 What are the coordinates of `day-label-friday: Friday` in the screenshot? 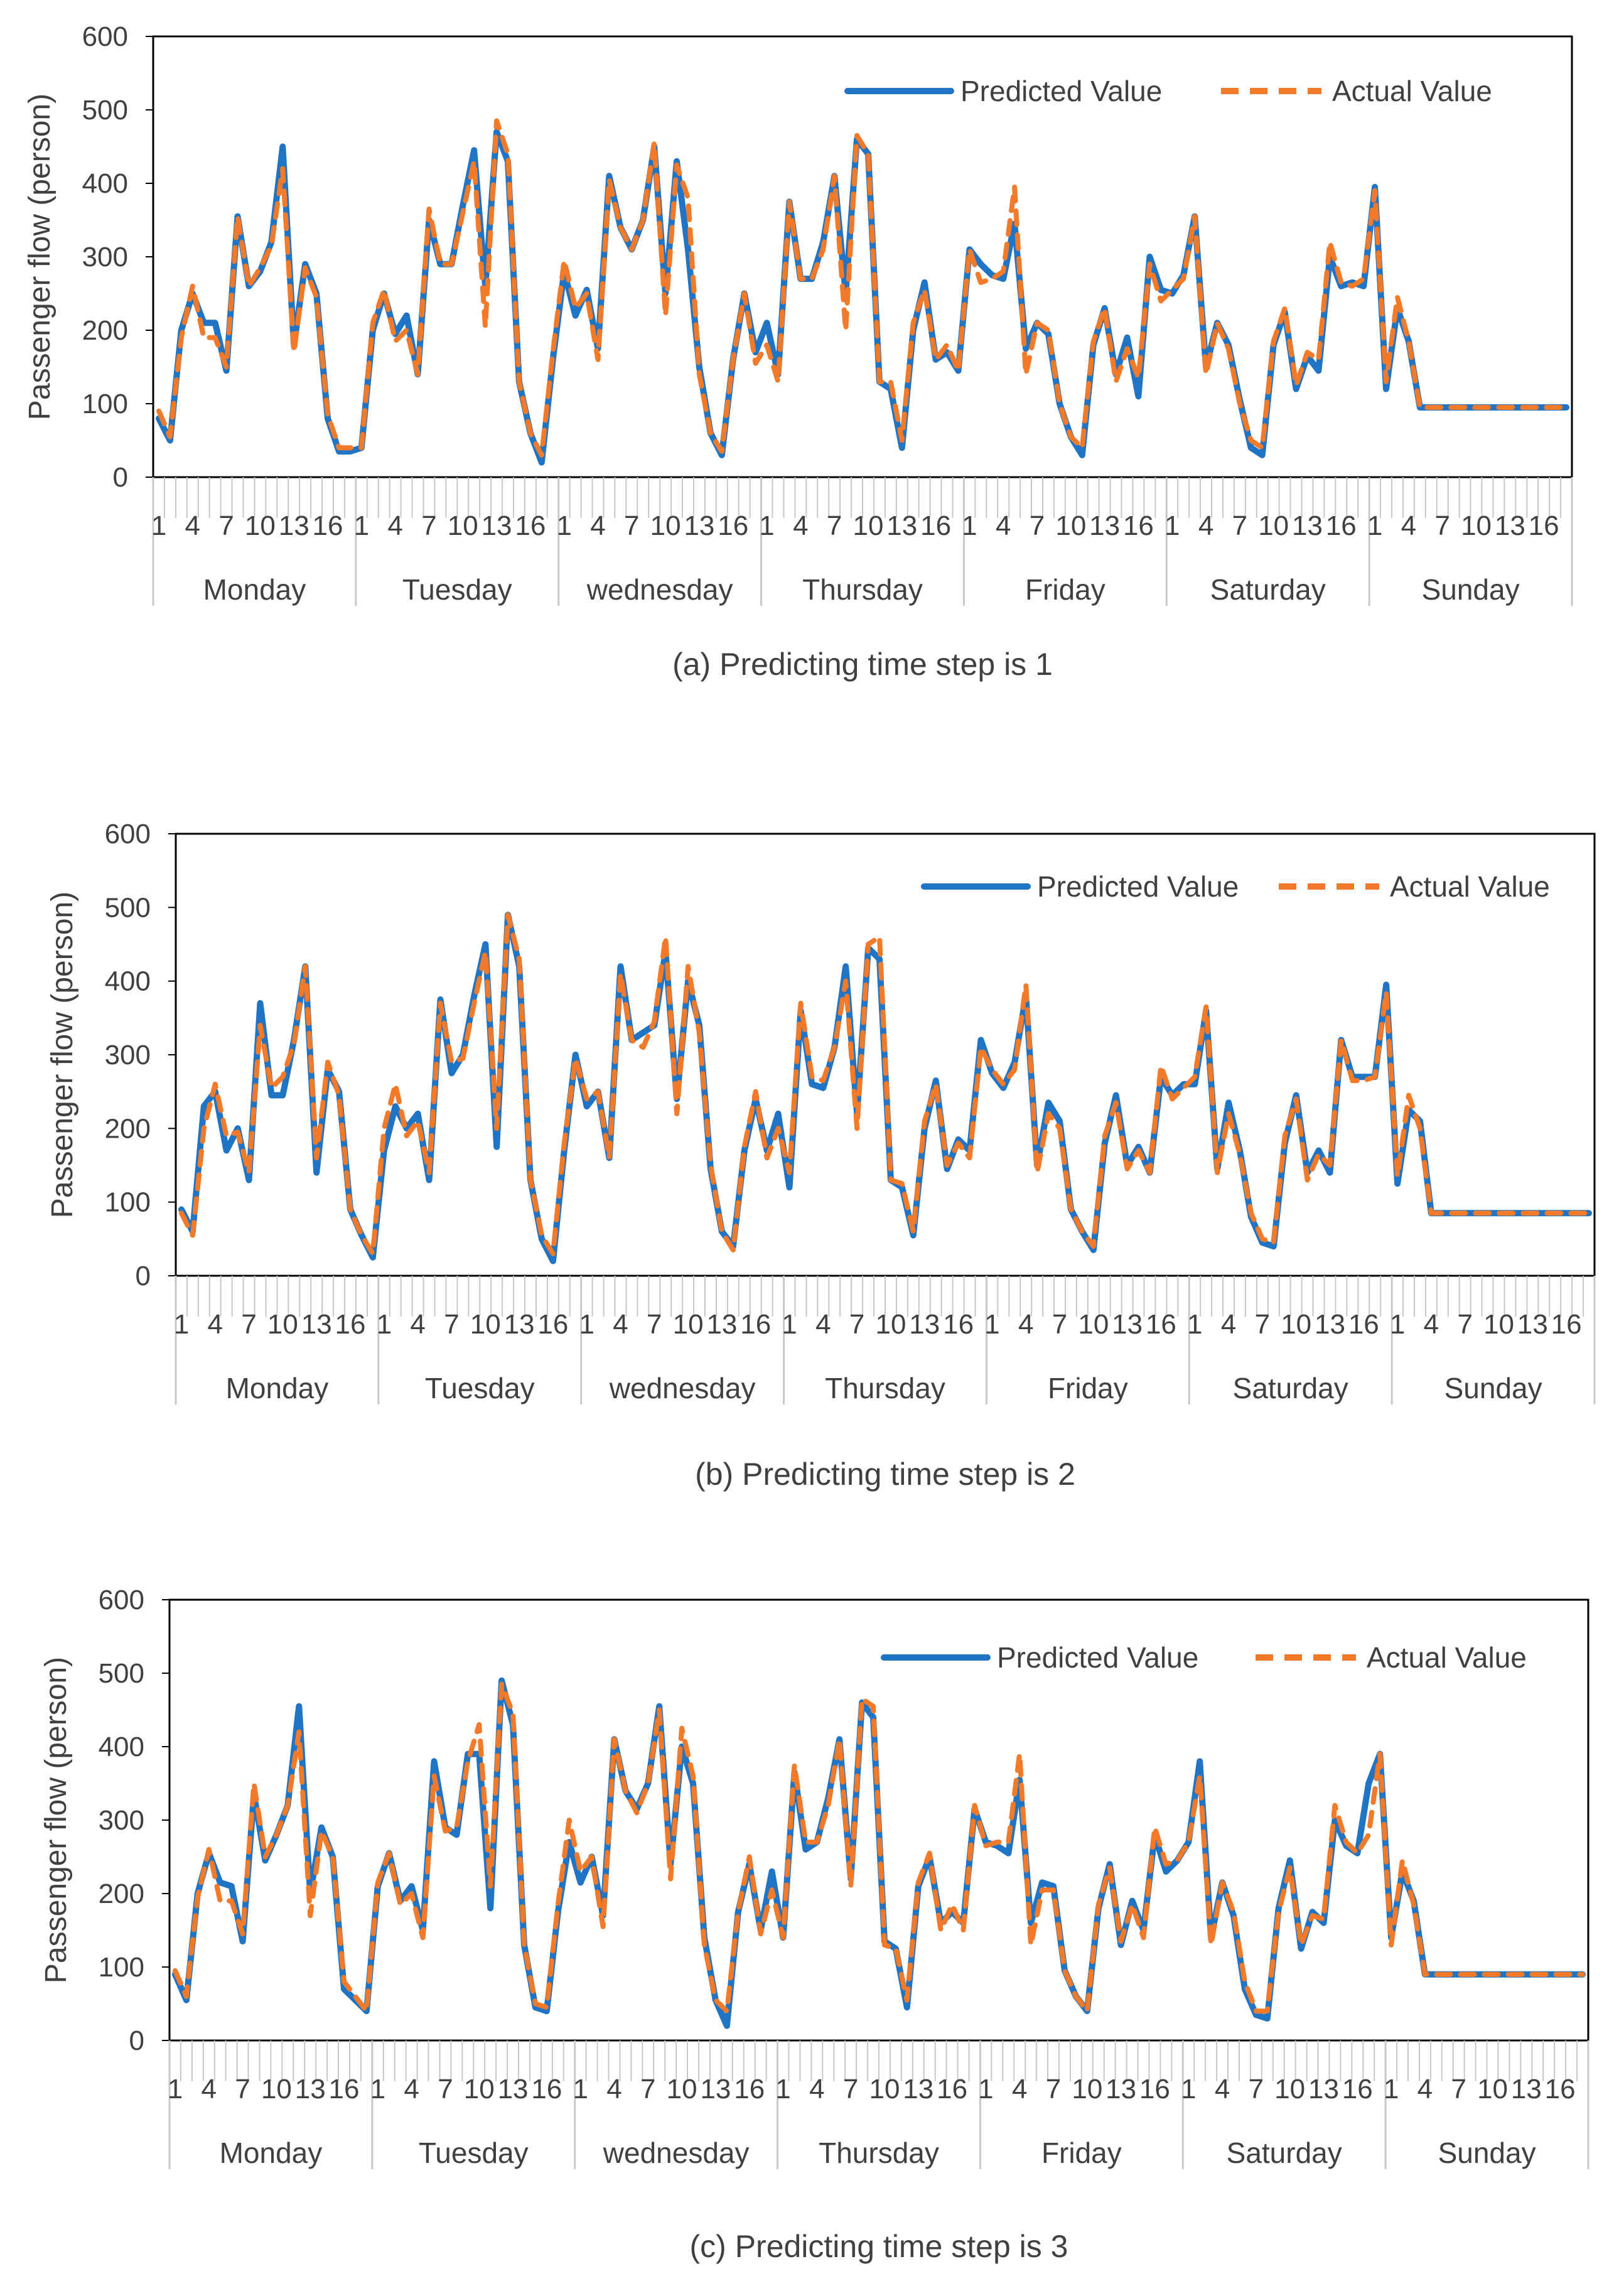 It's located at (1081, 2153).